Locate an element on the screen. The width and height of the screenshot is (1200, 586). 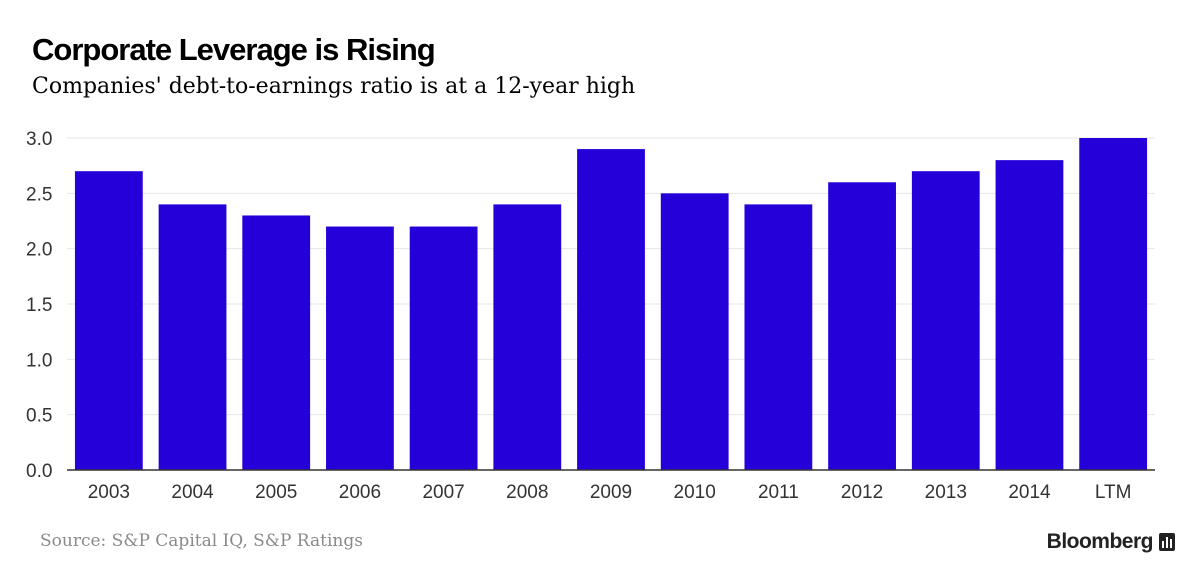
x-tick-label: 2009 is located at coordinates (611, 492).